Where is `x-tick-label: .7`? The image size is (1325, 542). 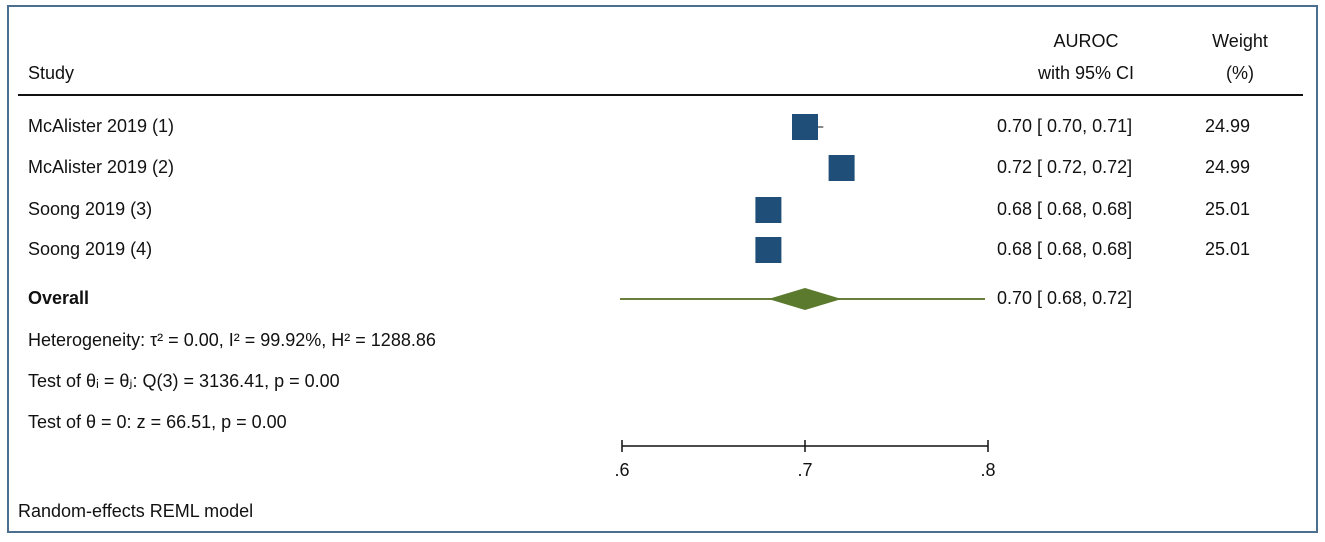
x-tick-label: .7 is located at coordinates (804, 470).